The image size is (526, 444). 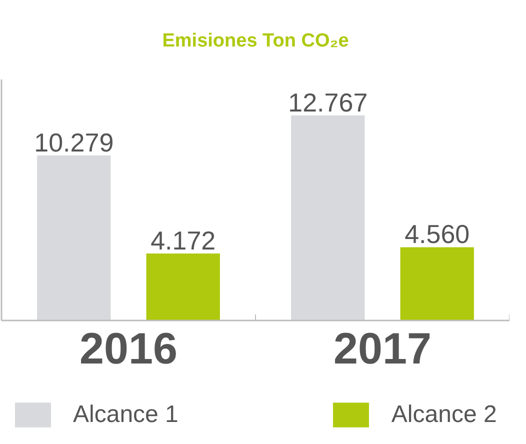 What do you see at coordinates (328, 102) in the screenshot?
I see `data-label: 12.767` at bounding box center [328, 102].